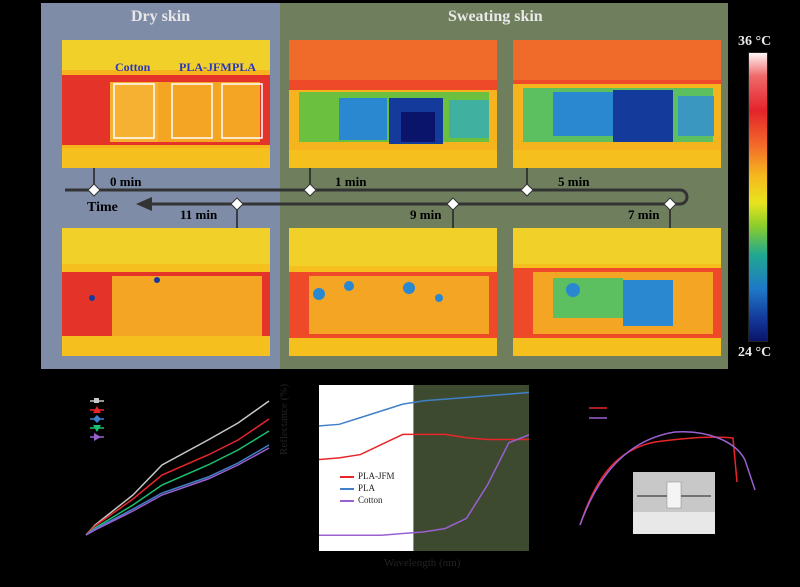  I want to click on reflectance-plot, so click(424, 468).